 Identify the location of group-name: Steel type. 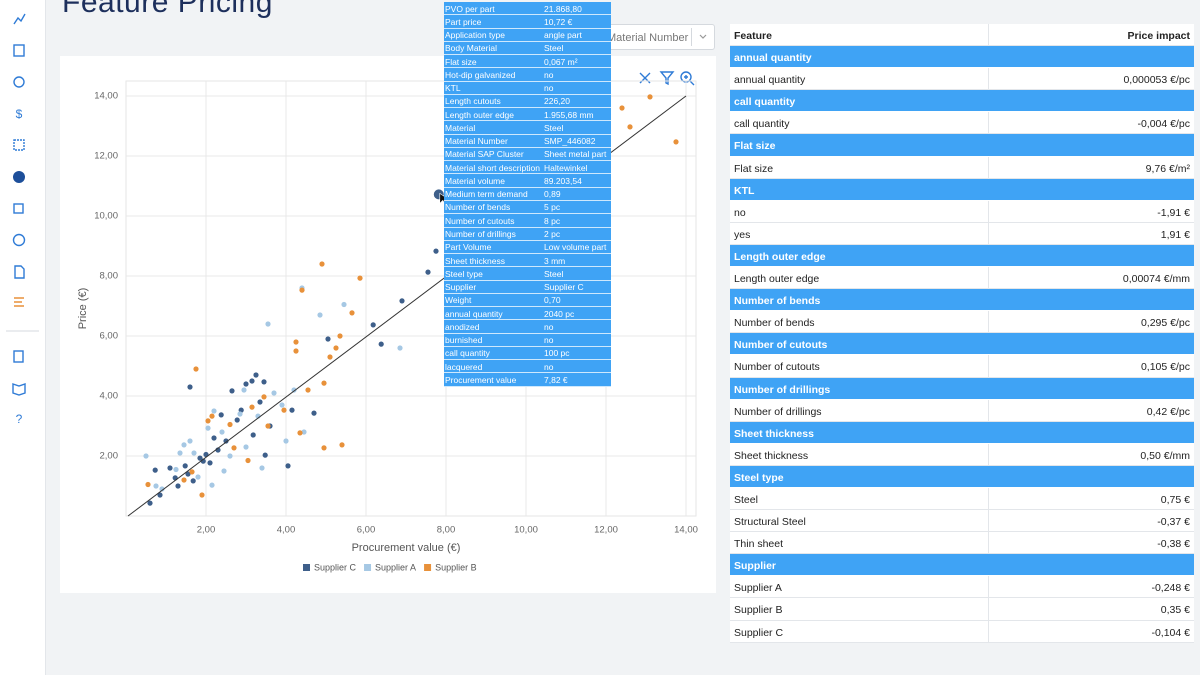
(759, 477).